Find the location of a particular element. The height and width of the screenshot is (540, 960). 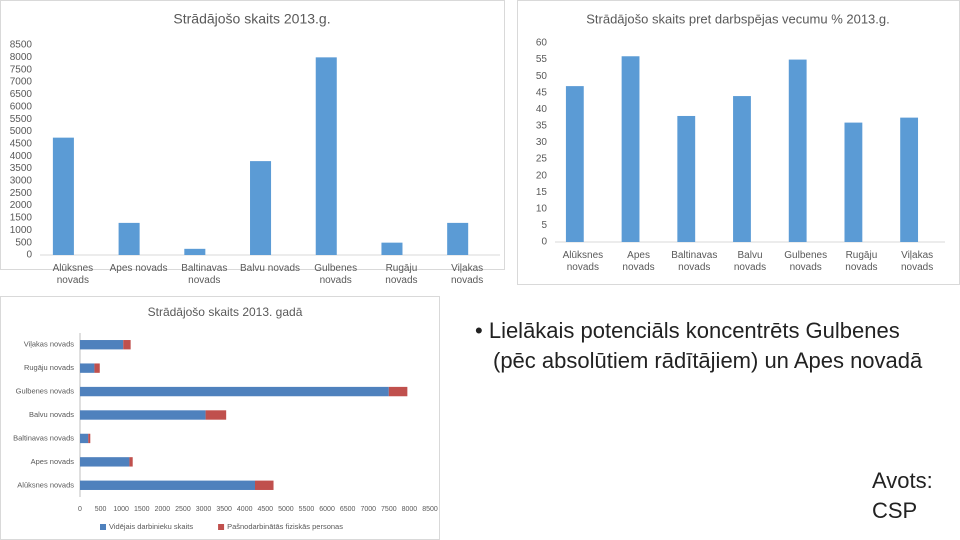

legend-label: Pašnodarbinātās fiziskās personas is located at coordinates (285, 526).